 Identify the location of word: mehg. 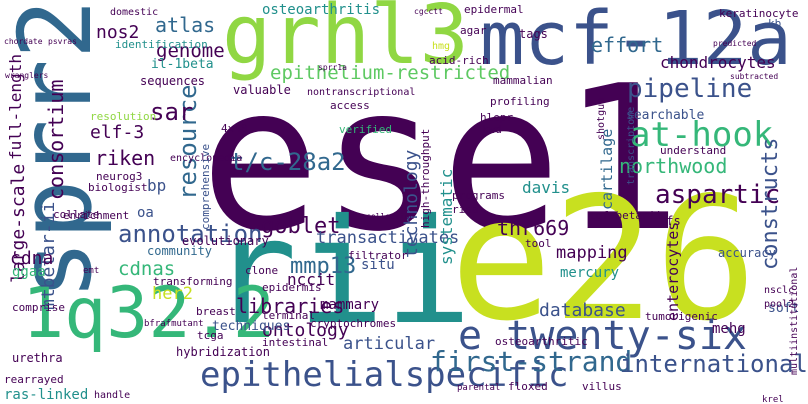
(729, 329).